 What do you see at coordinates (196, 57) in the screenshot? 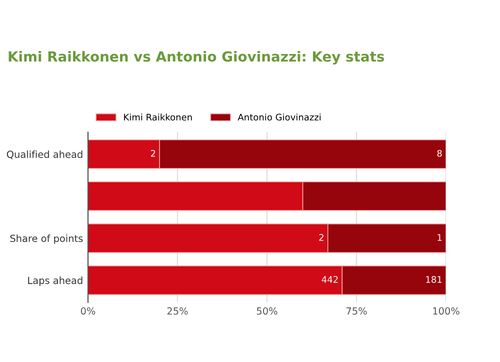
I see `chart-title: Kimi Raikkonen vs Antonio Giovinazzi: Key stats` at bounding box center [196, 57].